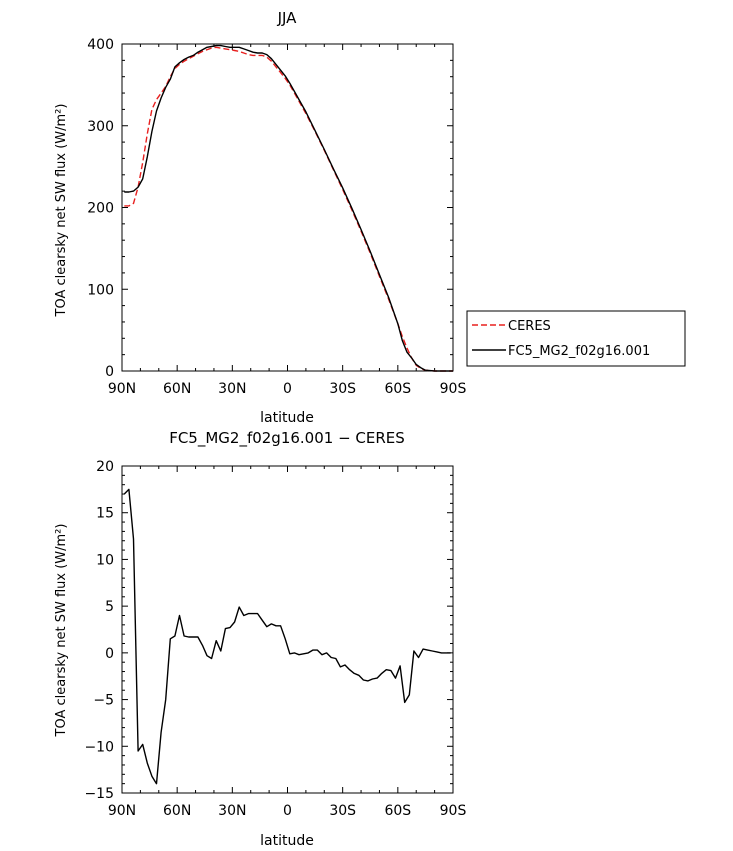 The image size is (733, 851). I want to click on bottom-x-tick-label: 30N, so click(232, 811).